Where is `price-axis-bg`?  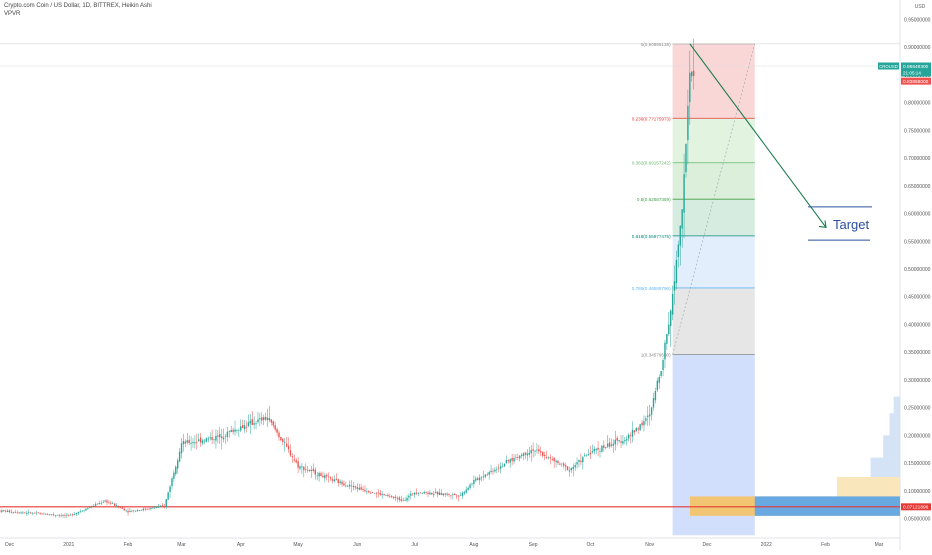
price-axis-bg is located at coordinates (916, 275).